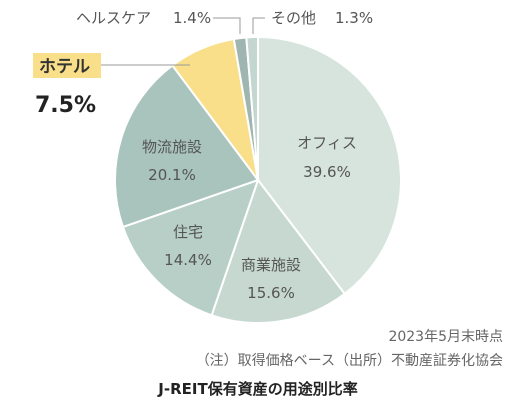  I want to click on slice-label-logistics: 物流施設, so click(172, 147).